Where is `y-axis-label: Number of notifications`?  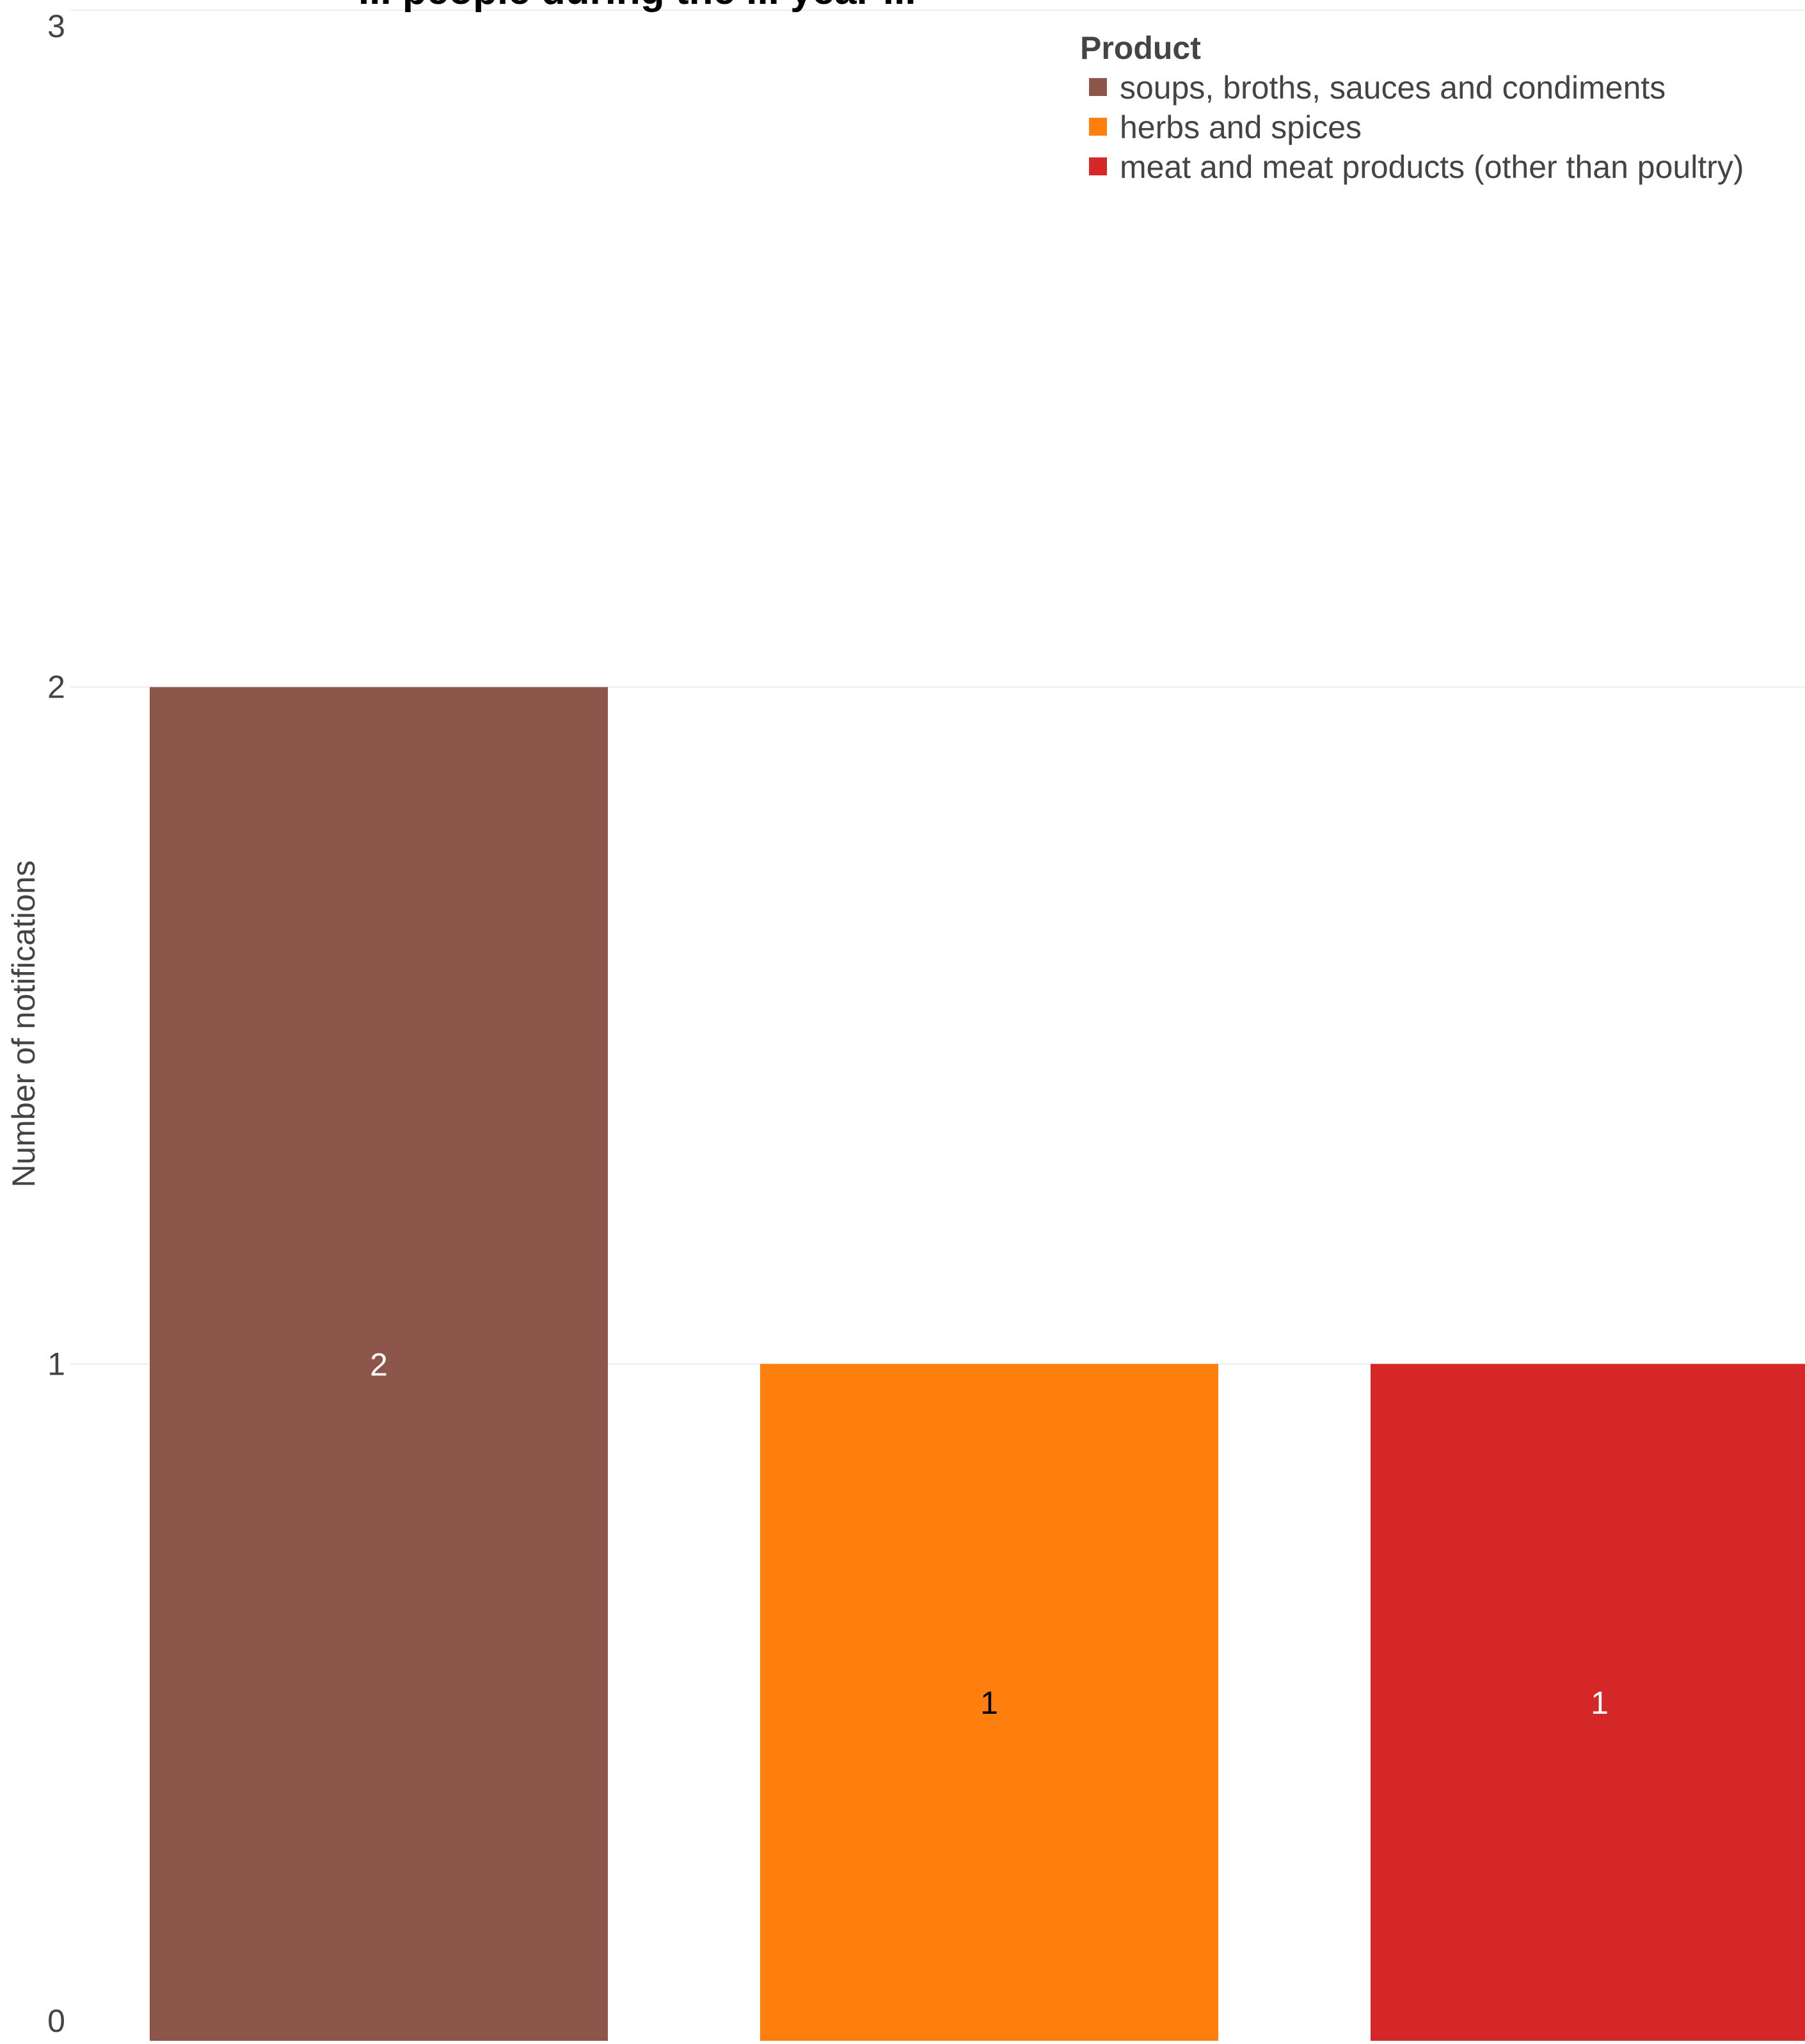 y-axis-label: Number of notifications is located at coordinates (24, 1023).